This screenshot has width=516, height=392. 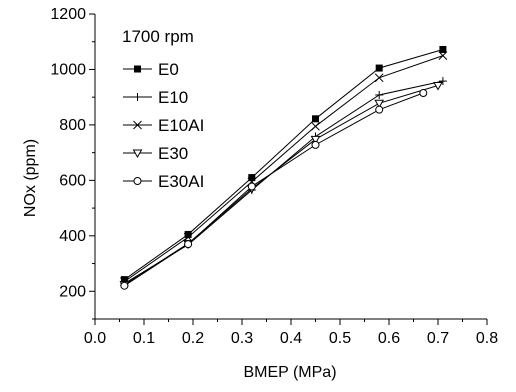 I want to click on legend-label-e30ai: E30AI, so click(x=181, y=181).